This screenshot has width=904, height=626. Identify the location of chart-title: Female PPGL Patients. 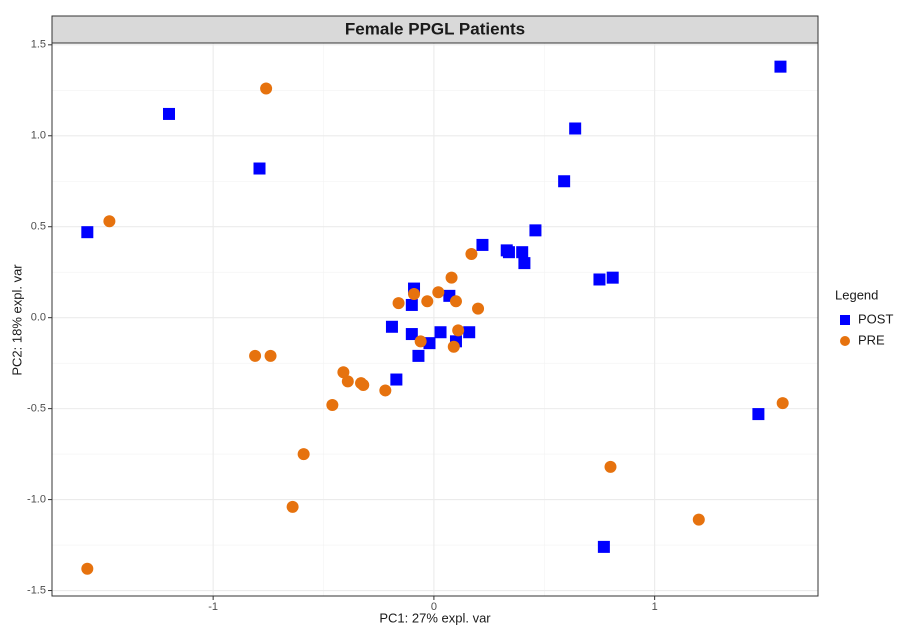
(435, 28).